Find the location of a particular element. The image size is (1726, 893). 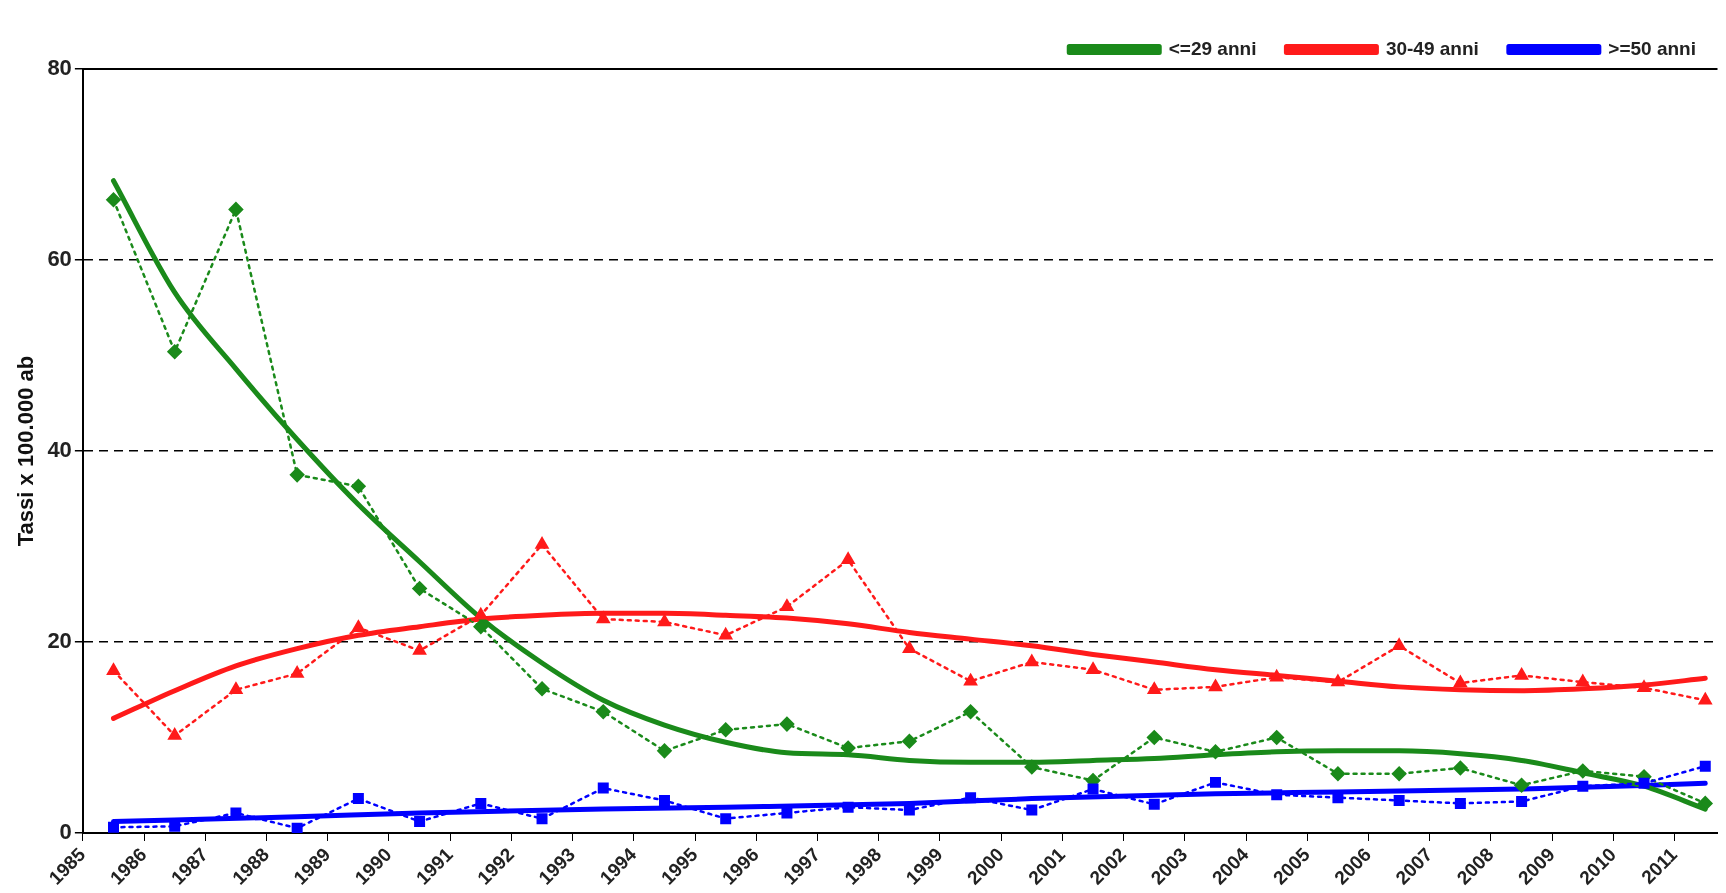

y-tick-label: 40 is located at coordinates (59, 450).